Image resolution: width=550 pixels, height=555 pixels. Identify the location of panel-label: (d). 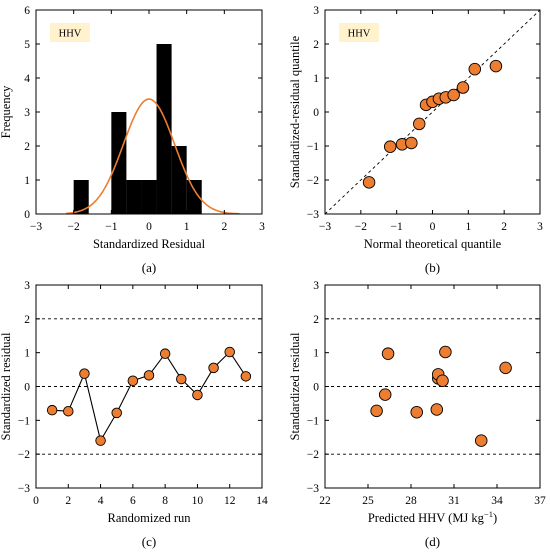
(432, 541).